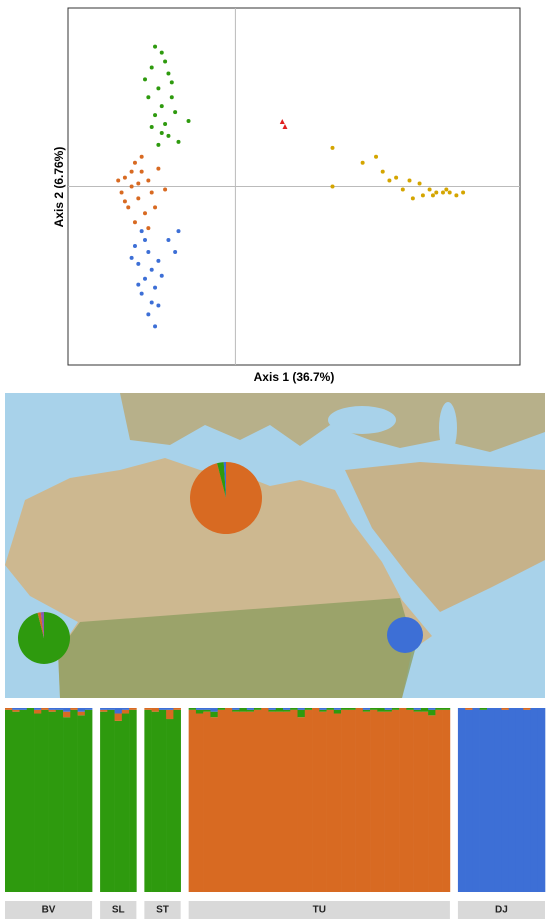  Describe the element at coordinates (49, 910) in the screenshot. I see `group-label: BV` at that location.